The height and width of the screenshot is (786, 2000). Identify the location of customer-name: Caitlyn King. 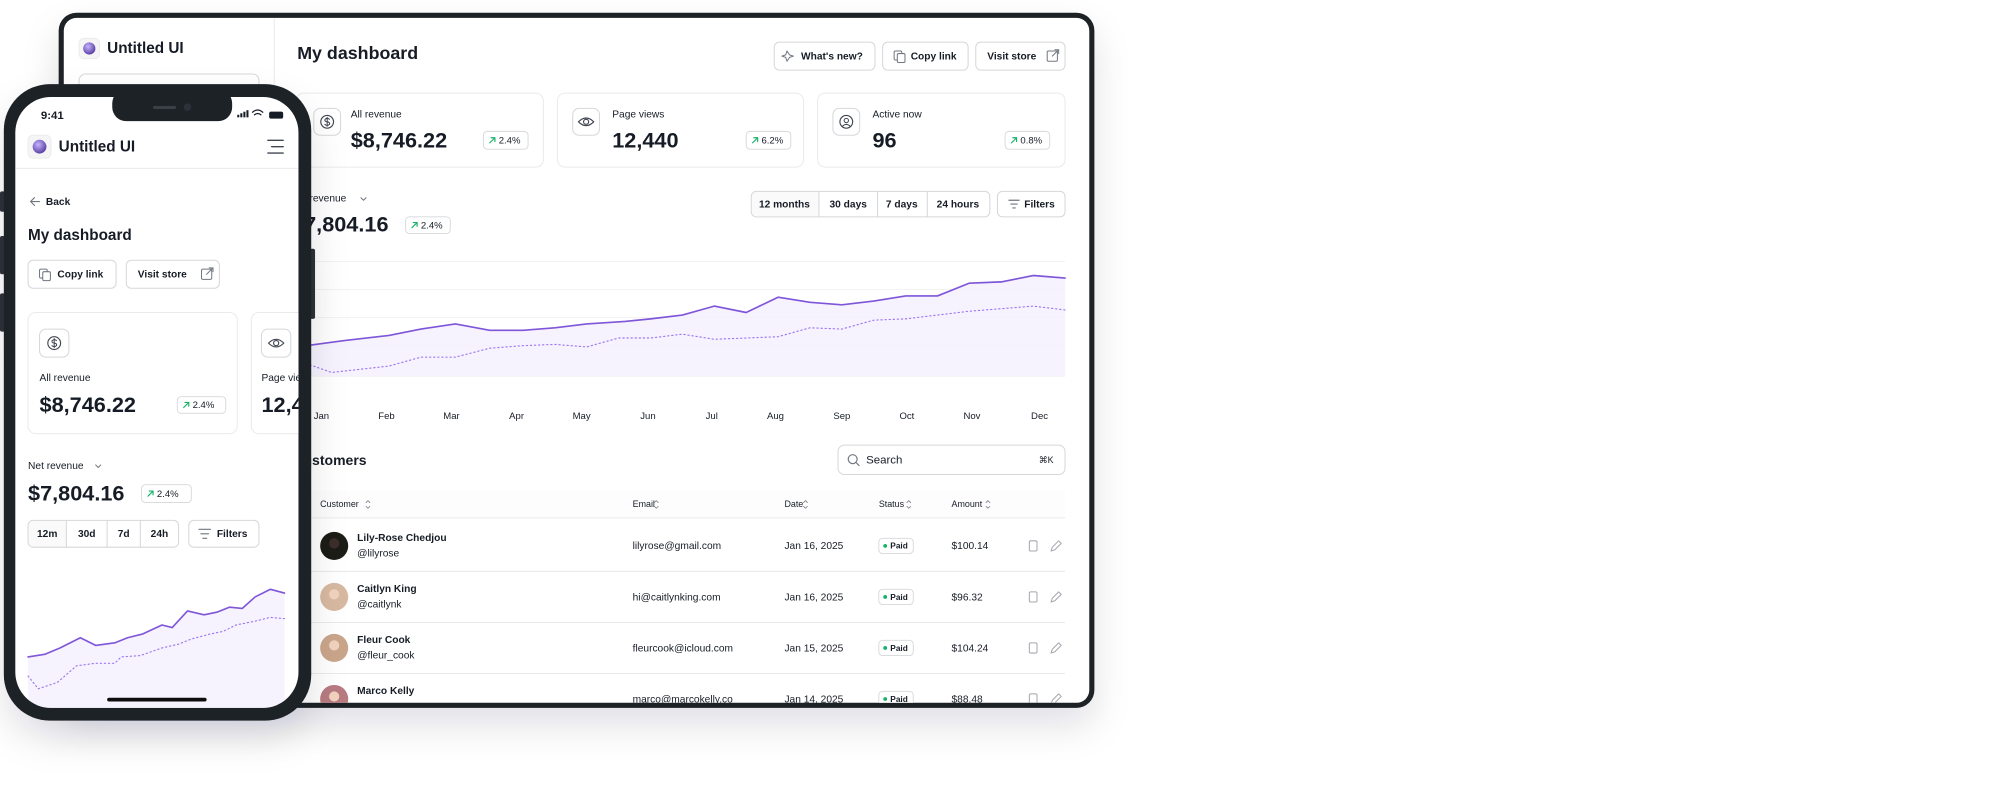
(386, 589).